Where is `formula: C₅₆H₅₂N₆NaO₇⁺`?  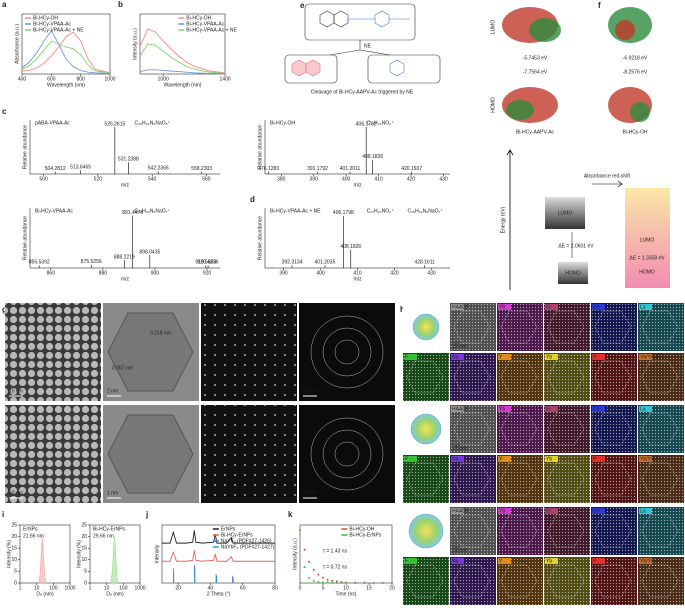 formula: C₅₆H₅₂N₆NaO₇⁺ is located at coordinates (425, 211).